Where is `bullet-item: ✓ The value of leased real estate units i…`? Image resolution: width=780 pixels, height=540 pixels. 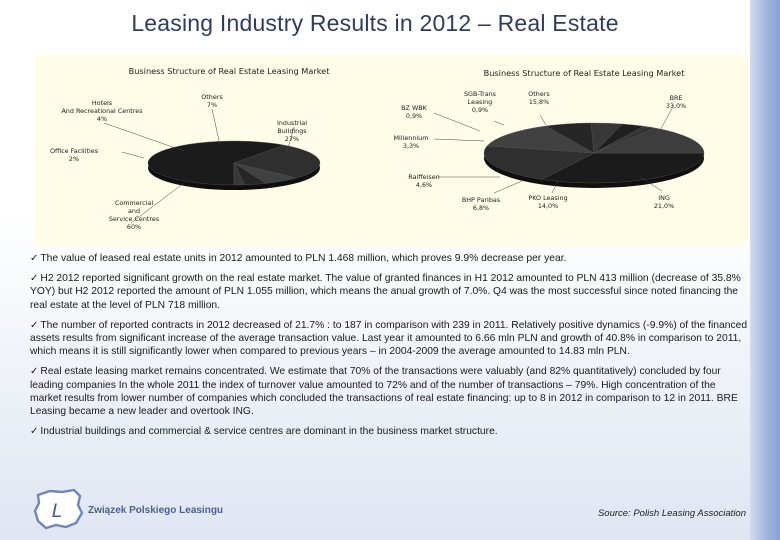 bullet-item: ✓ The value of leased real estate units i… is located at coordinates (389, 258).